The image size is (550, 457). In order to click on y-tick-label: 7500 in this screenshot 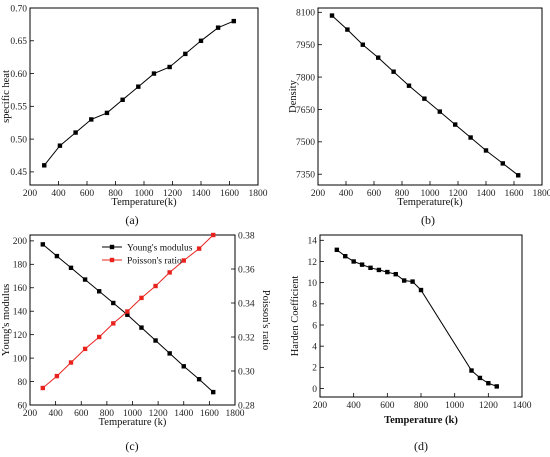, I will do `click(305, 143)`.